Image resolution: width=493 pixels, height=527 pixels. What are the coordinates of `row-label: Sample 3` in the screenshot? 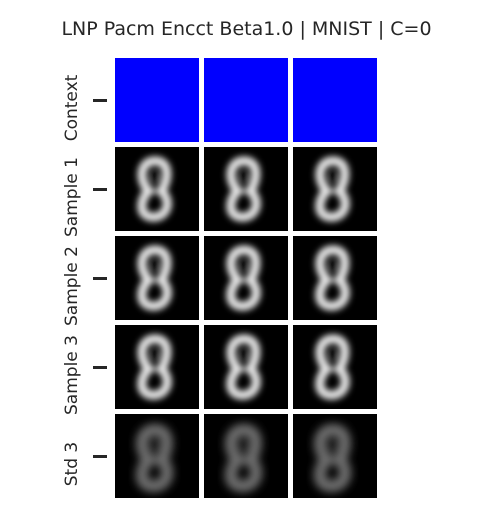 It's located at (72, 375).